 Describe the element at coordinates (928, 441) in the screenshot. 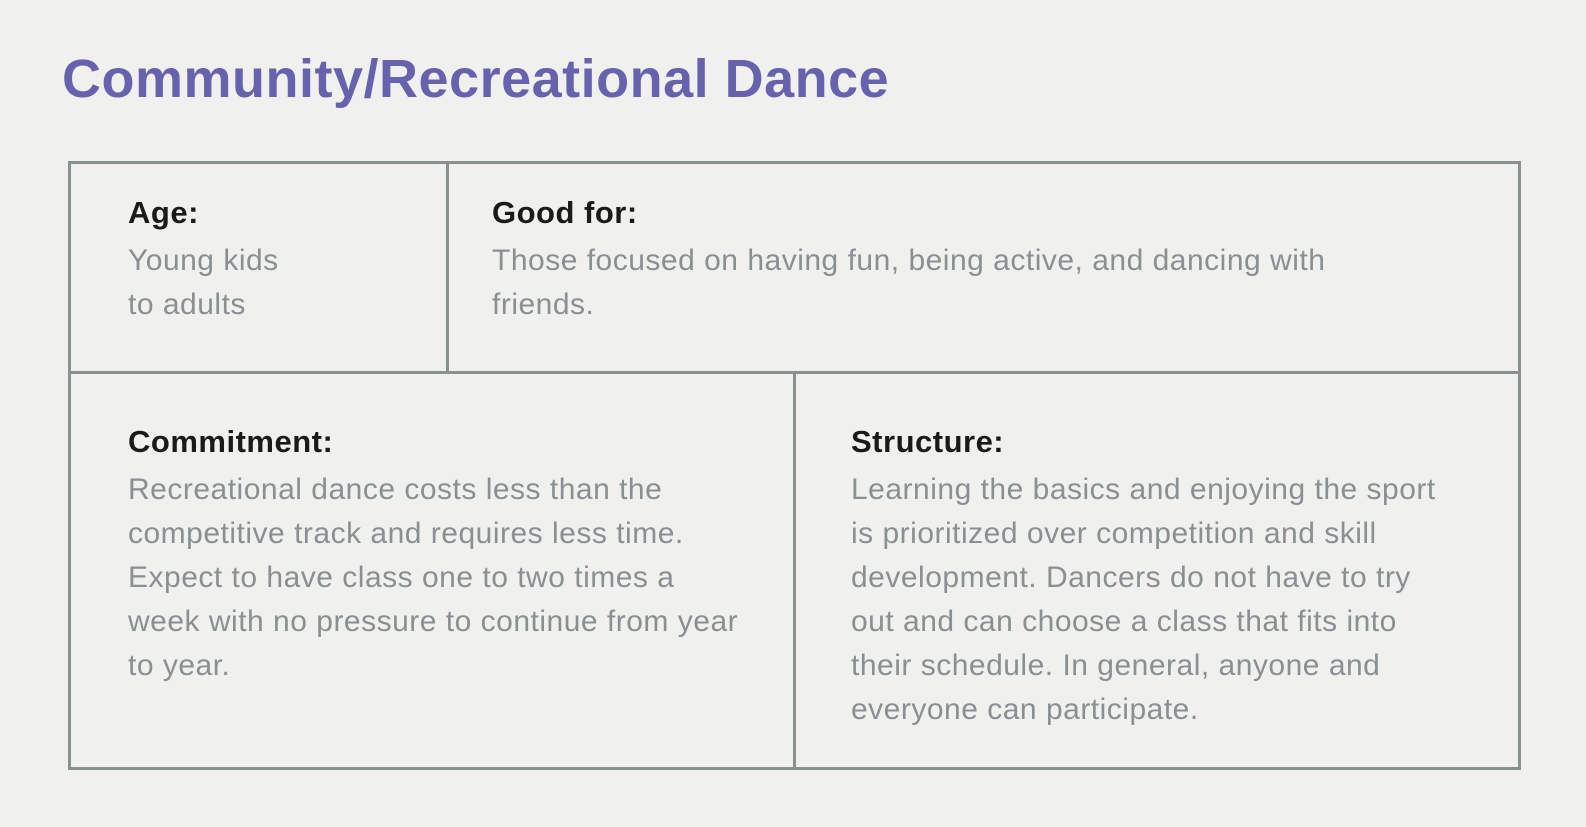

I see `structure-label: Structure:` at that location.